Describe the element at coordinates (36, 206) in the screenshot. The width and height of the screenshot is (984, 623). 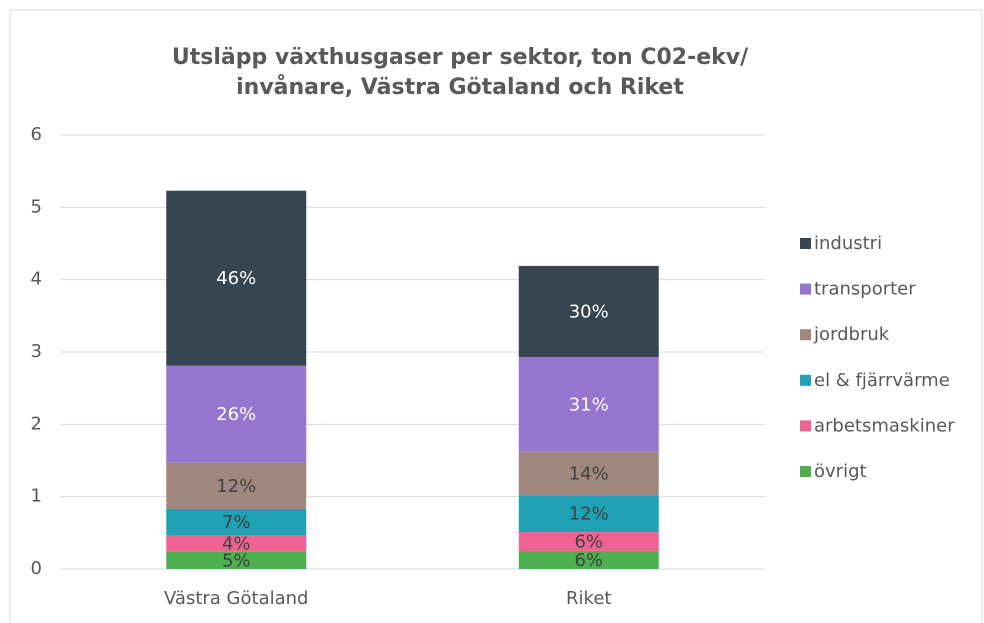
I see `y-tick-label: 5` at that location.